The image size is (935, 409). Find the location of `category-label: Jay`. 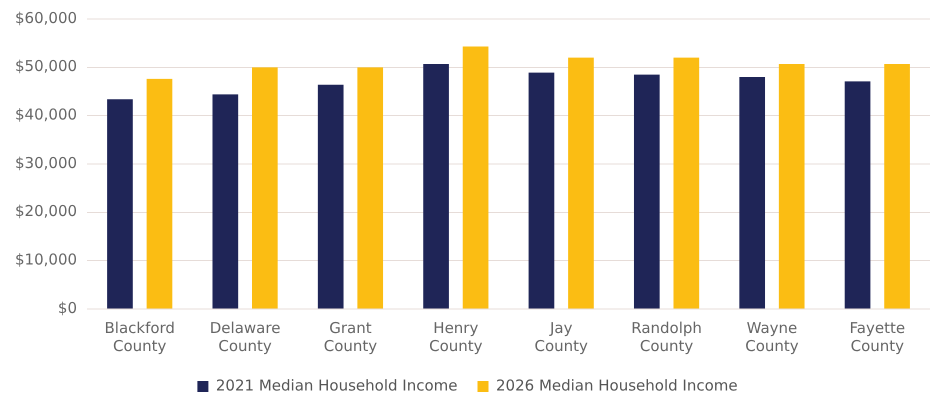

category-label: Jay is located at coordinates (561, 327).